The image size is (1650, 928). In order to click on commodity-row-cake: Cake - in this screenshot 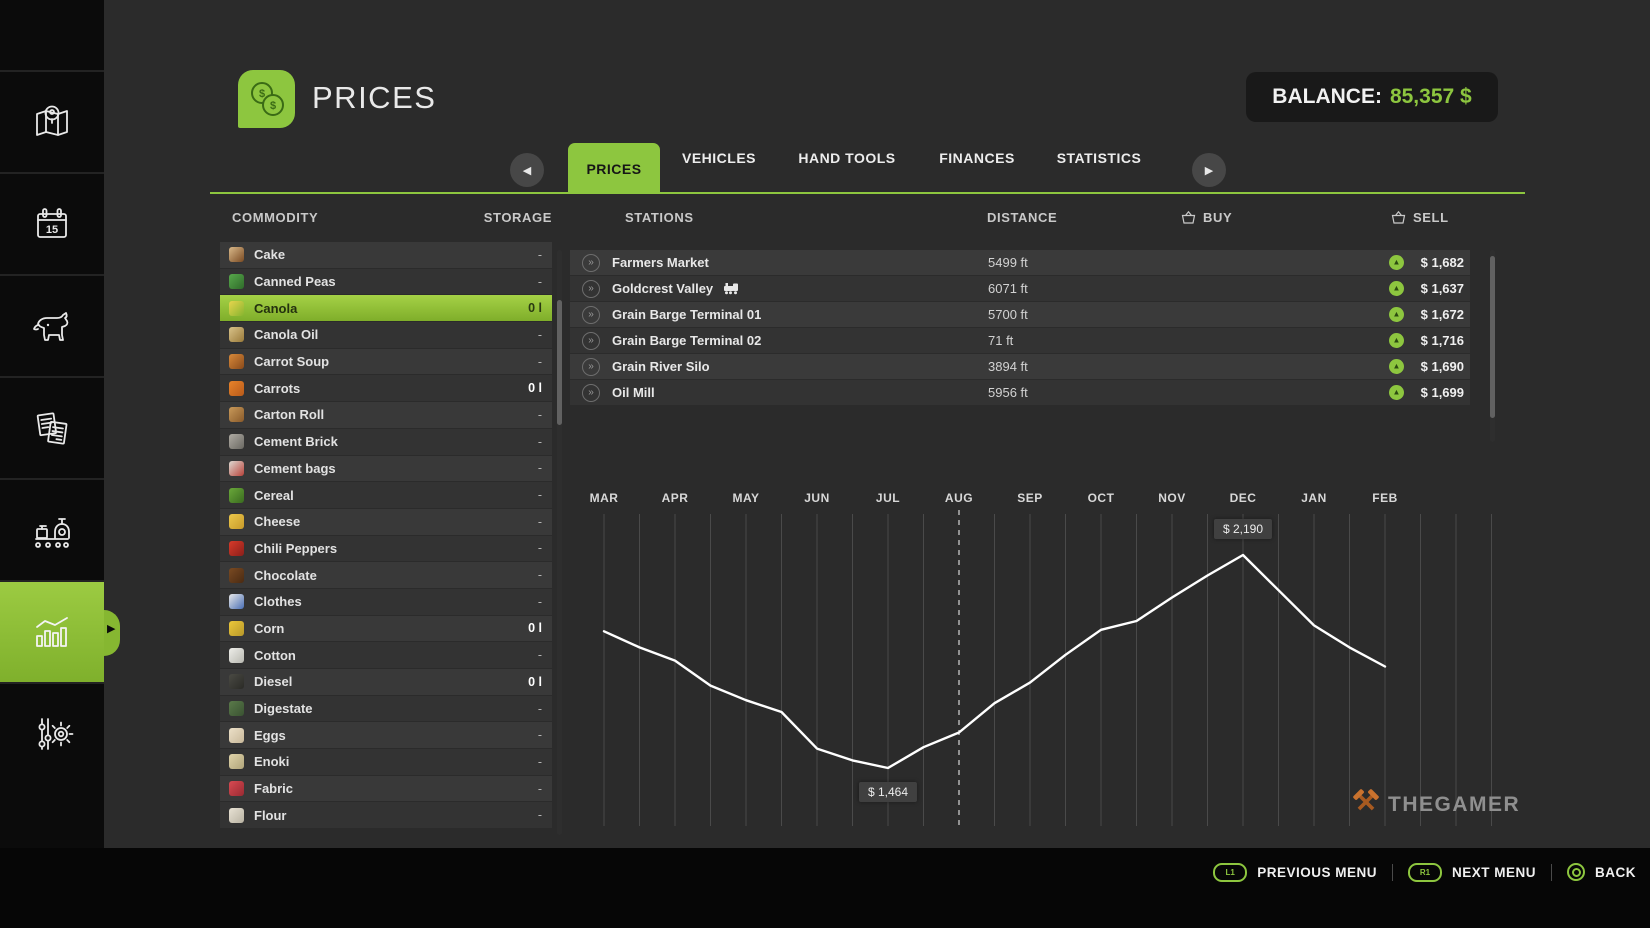, I will do `click(386, 255)`.